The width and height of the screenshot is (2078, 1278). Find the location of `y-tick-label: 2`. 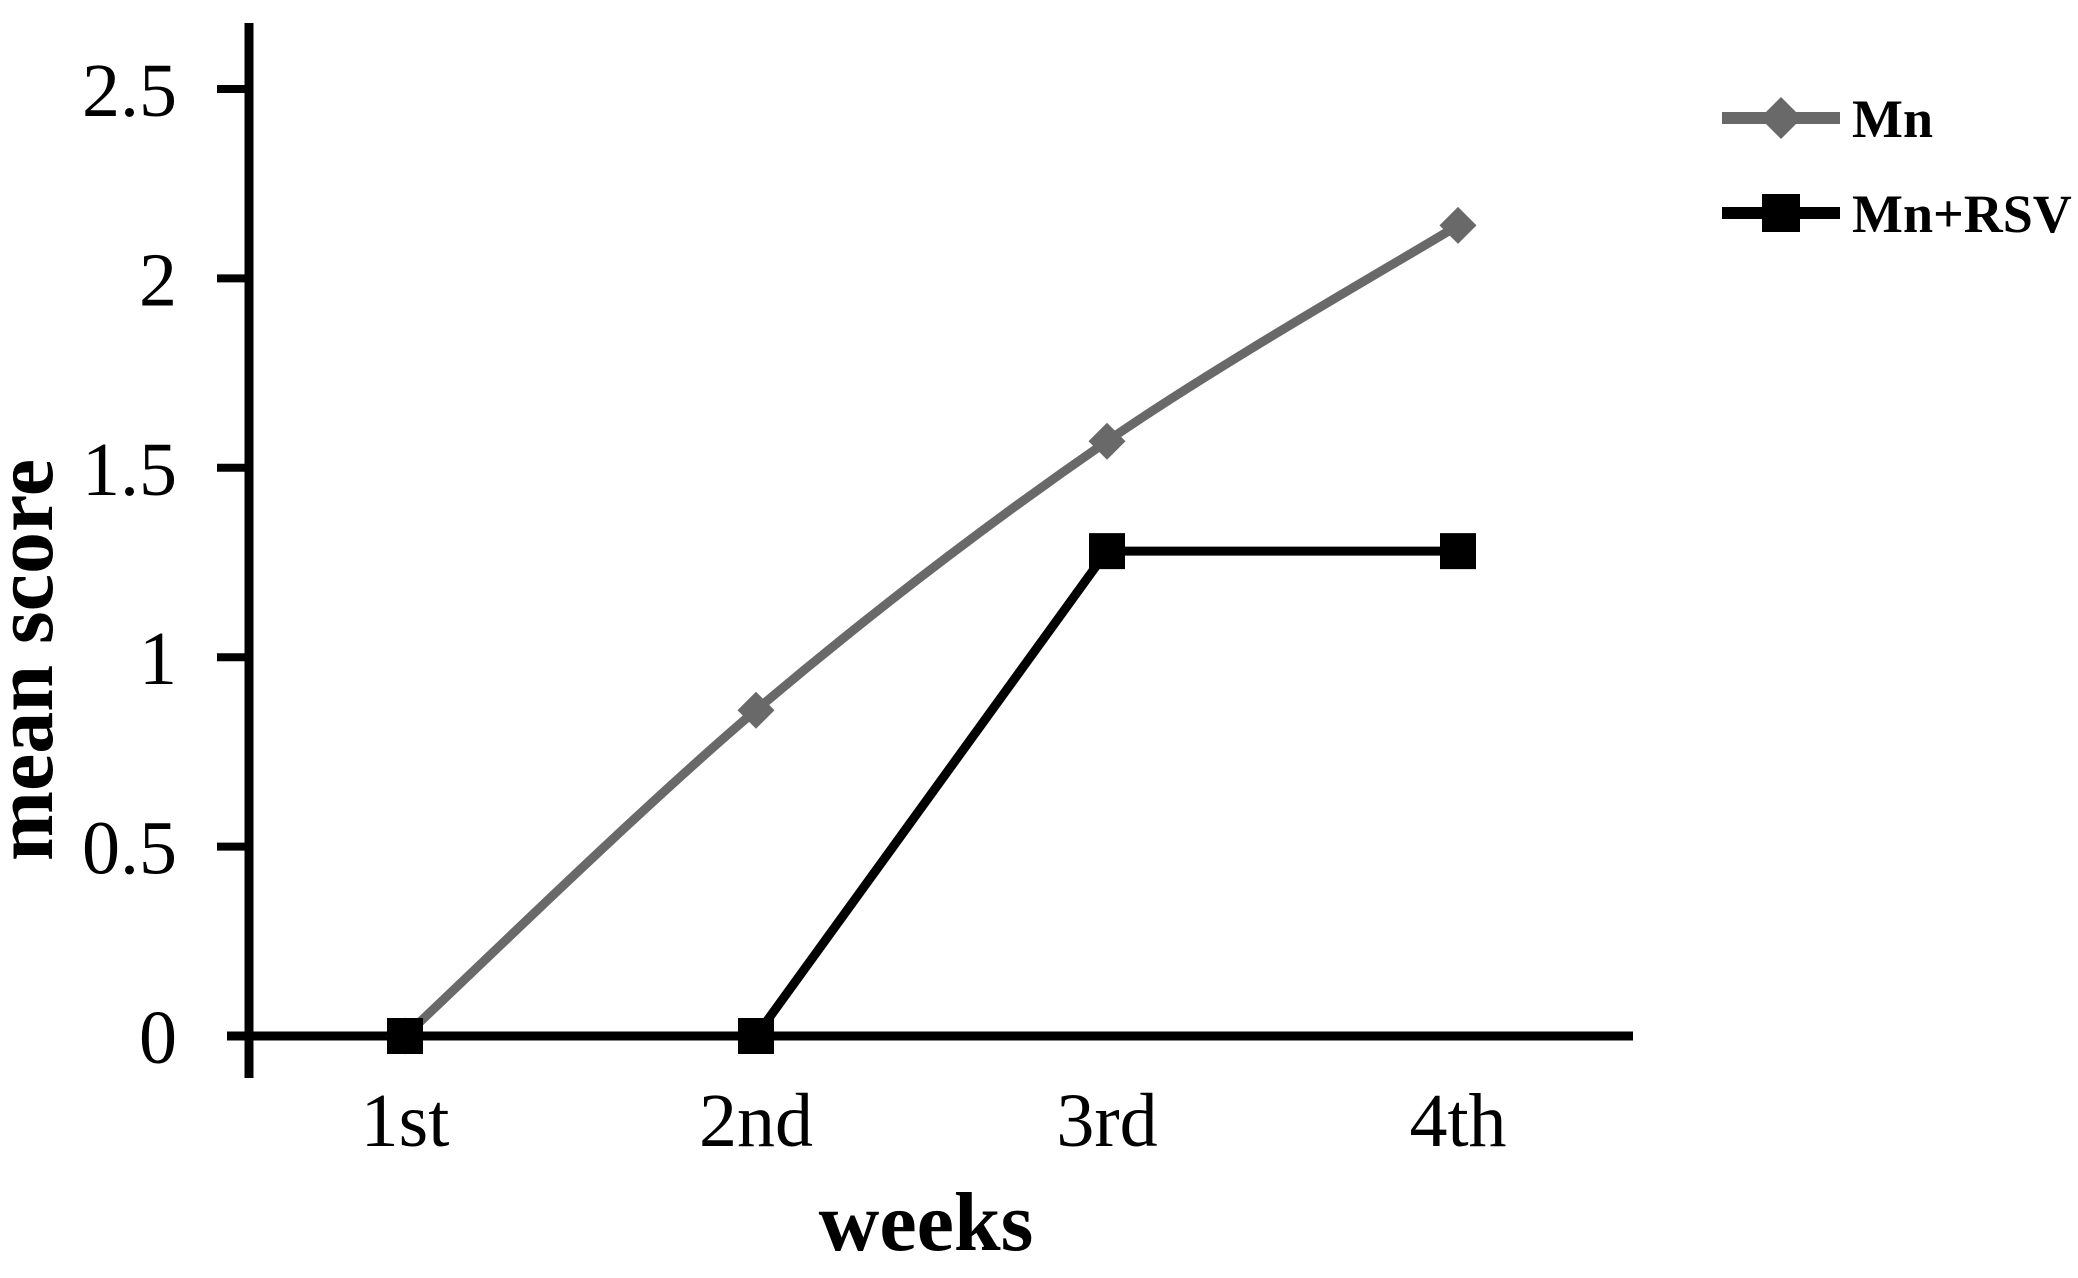

y-tick-label: 2 is located at coordinates (158, 280).